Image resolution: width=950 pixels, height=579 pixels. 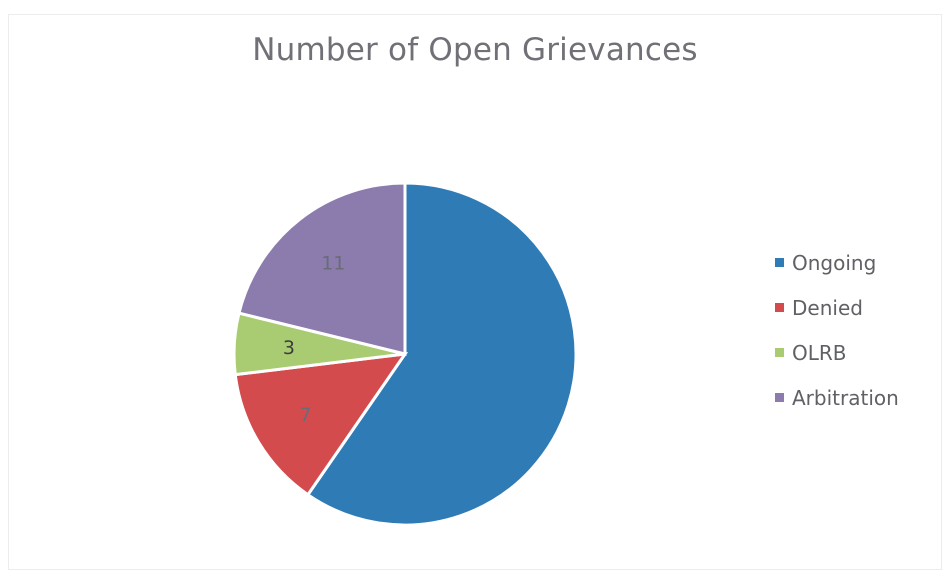 I want to click on legend-swatch-olrb, so click(x=779, y=352).